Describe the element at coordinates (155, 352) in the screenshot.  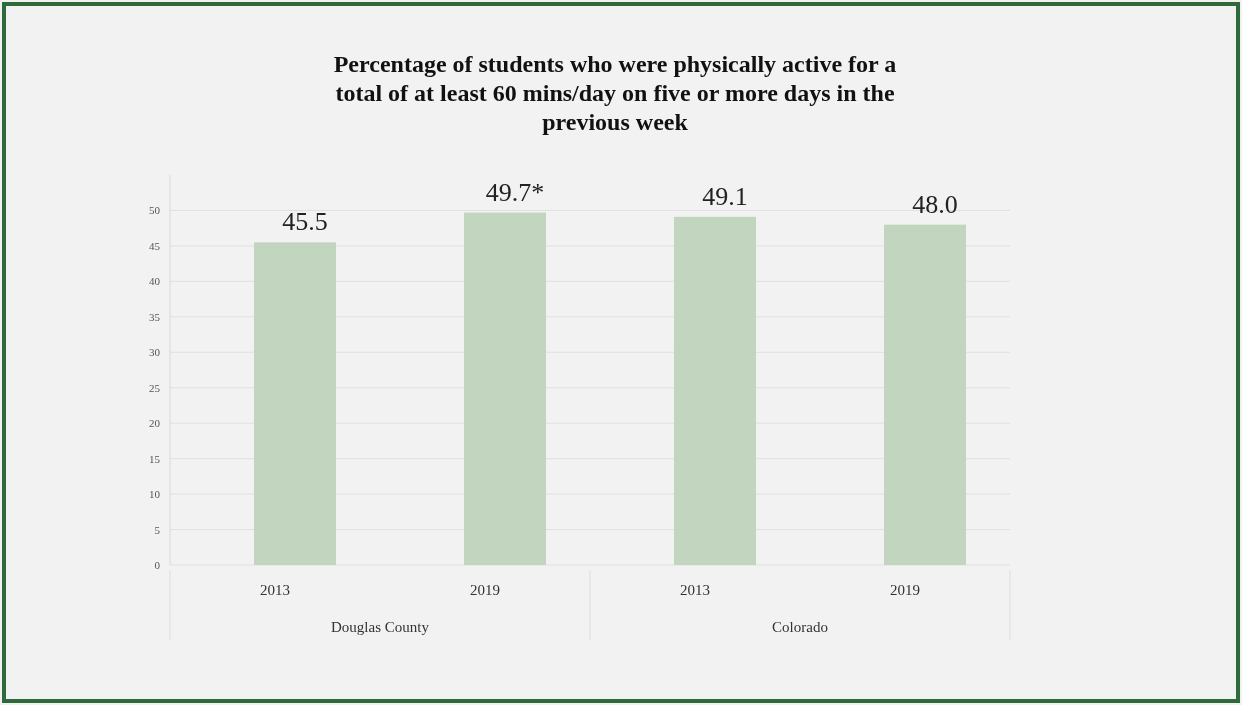
I see `y-tick-label: 30` at that location.